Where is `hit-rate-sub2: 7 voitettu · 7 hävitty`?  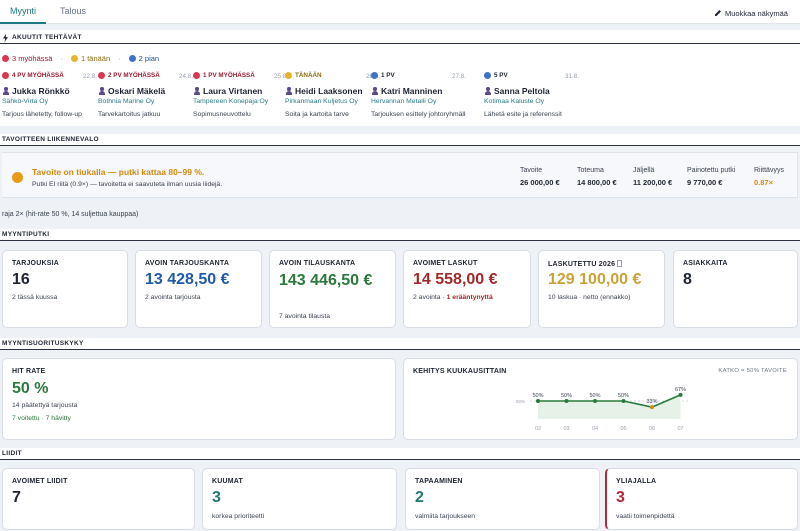
hit-rate-sub2: 7 voitettu · 7 hävitty is located at coordinates (41, 418).